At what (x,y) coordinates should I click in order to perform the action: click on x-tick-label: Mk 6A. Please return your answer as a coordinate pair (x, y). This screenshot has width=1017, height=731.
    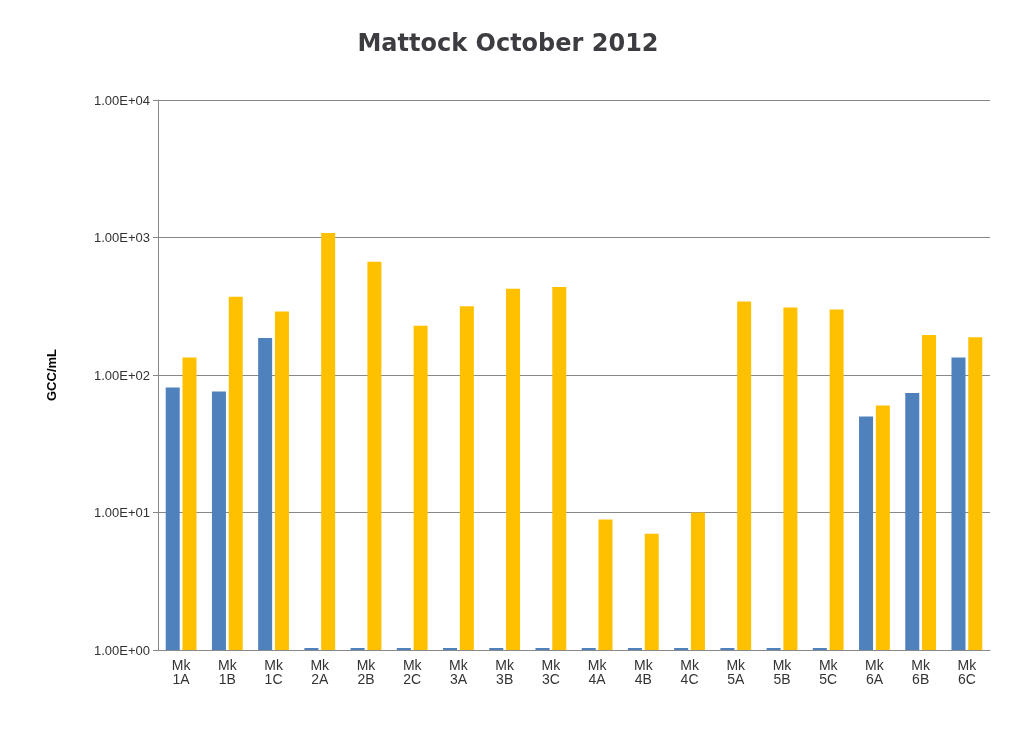
    Looking at the image, I should click on (875, 672).